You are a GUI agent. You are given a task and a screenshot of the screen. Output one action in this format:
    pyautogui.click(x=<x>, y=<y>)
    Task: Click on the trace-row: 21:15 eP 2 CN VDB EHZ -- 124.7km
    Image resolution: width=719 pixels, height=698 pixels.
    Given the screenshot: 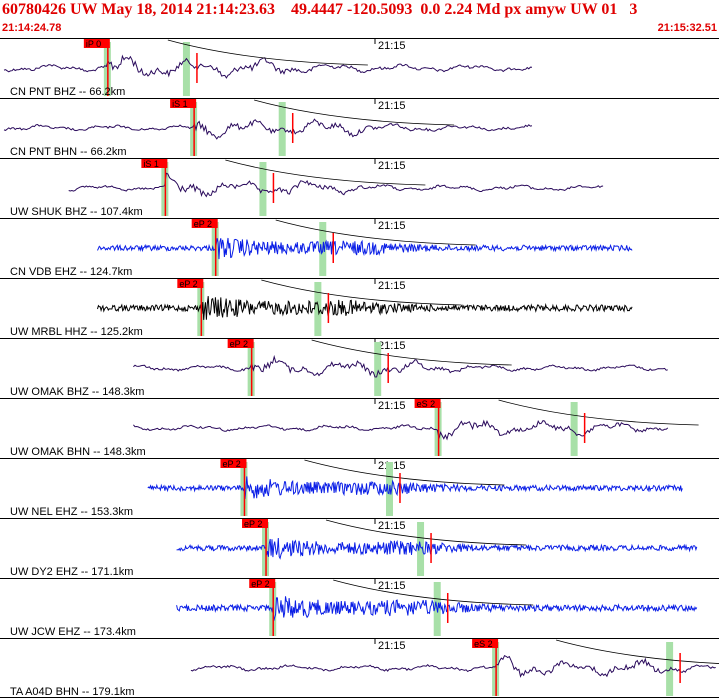 What is the action you would take?
    pyautogui.click(x=359, y=248)
    